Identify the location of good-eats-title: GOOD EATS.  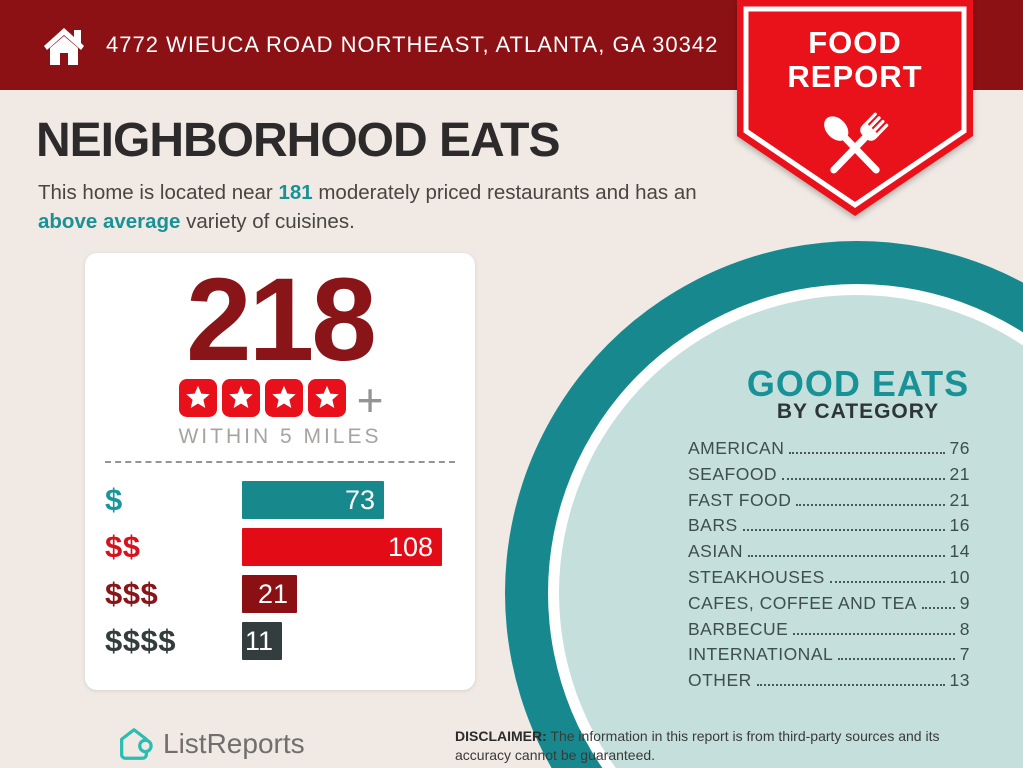
(858, 383).